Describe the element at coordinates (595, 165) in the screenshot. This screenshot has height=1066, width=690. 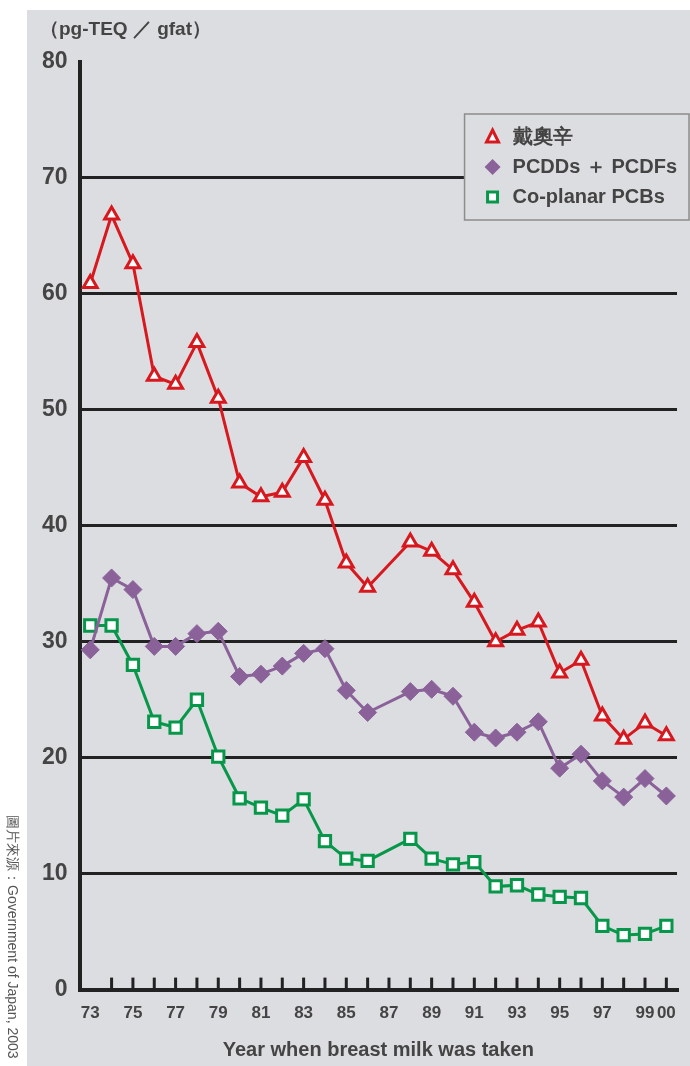
I see `legend-label: PCDDs ＋ PCDFs` at that location.